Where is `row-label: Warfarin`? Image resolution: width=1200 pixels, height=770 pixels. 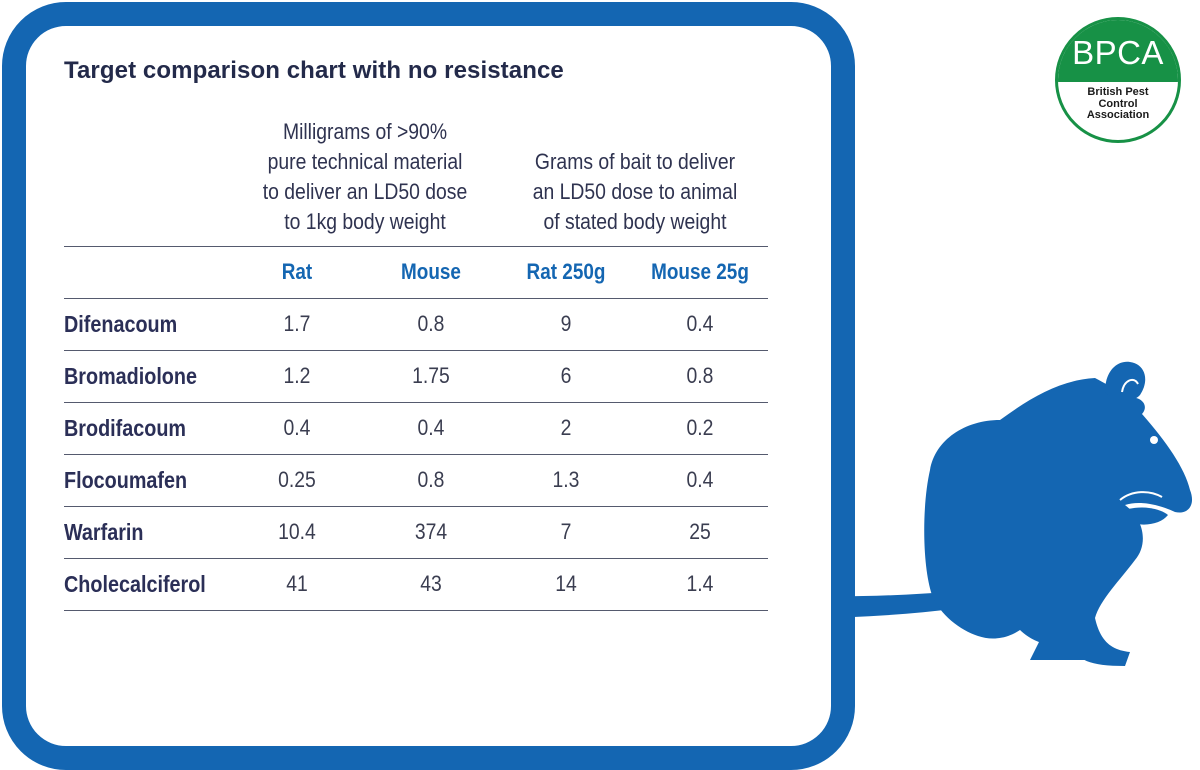
row-label: Warfarin is located at coordinates (104, 532).